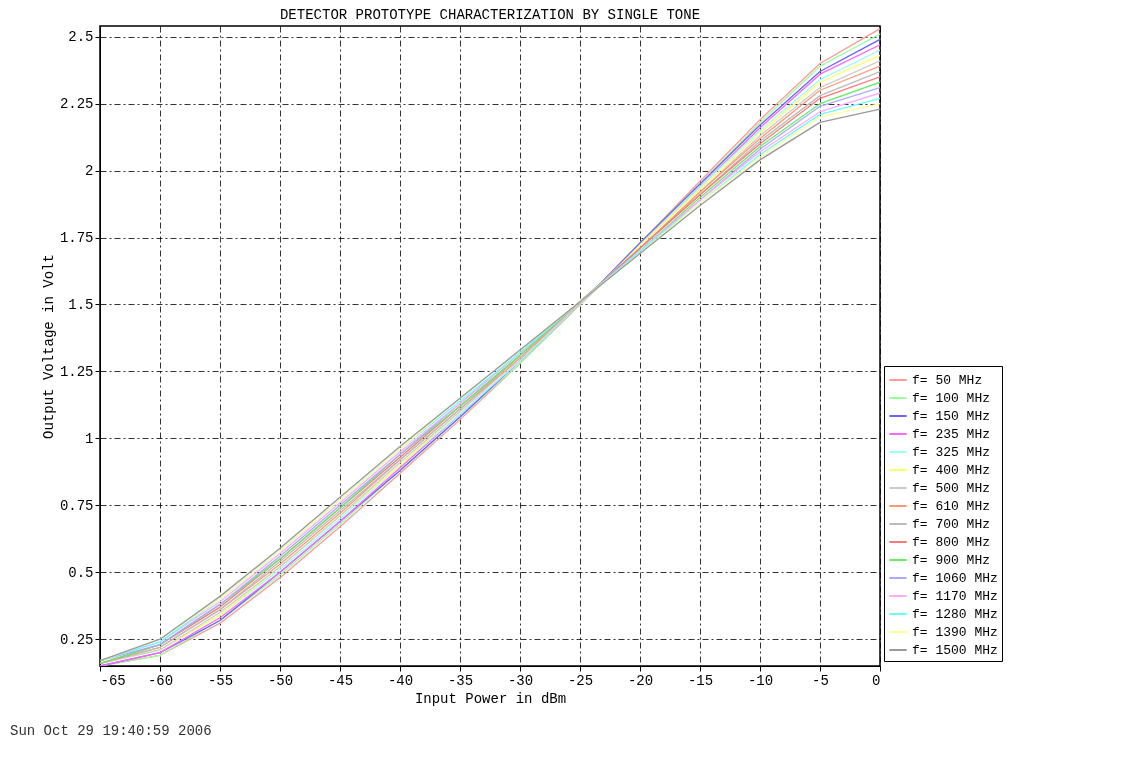  I want to click on y-tick-label: 2.5, so click(81, 37).